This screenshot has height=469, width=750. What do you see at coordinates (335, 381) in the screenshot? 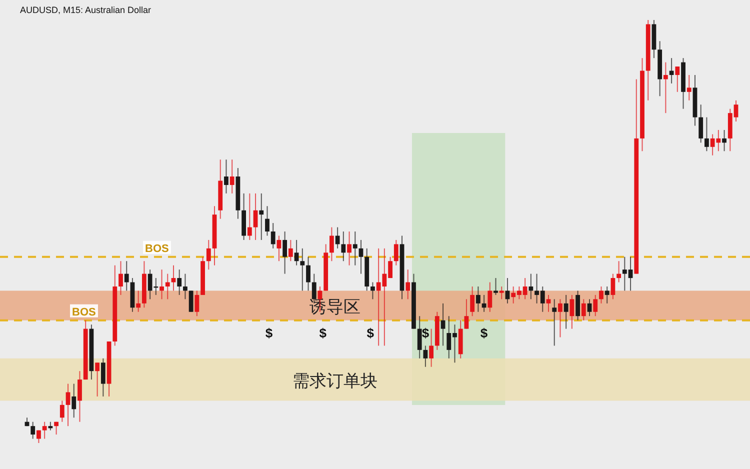
I see `band-label: 需求订单块` at bounding box center [335, 381].